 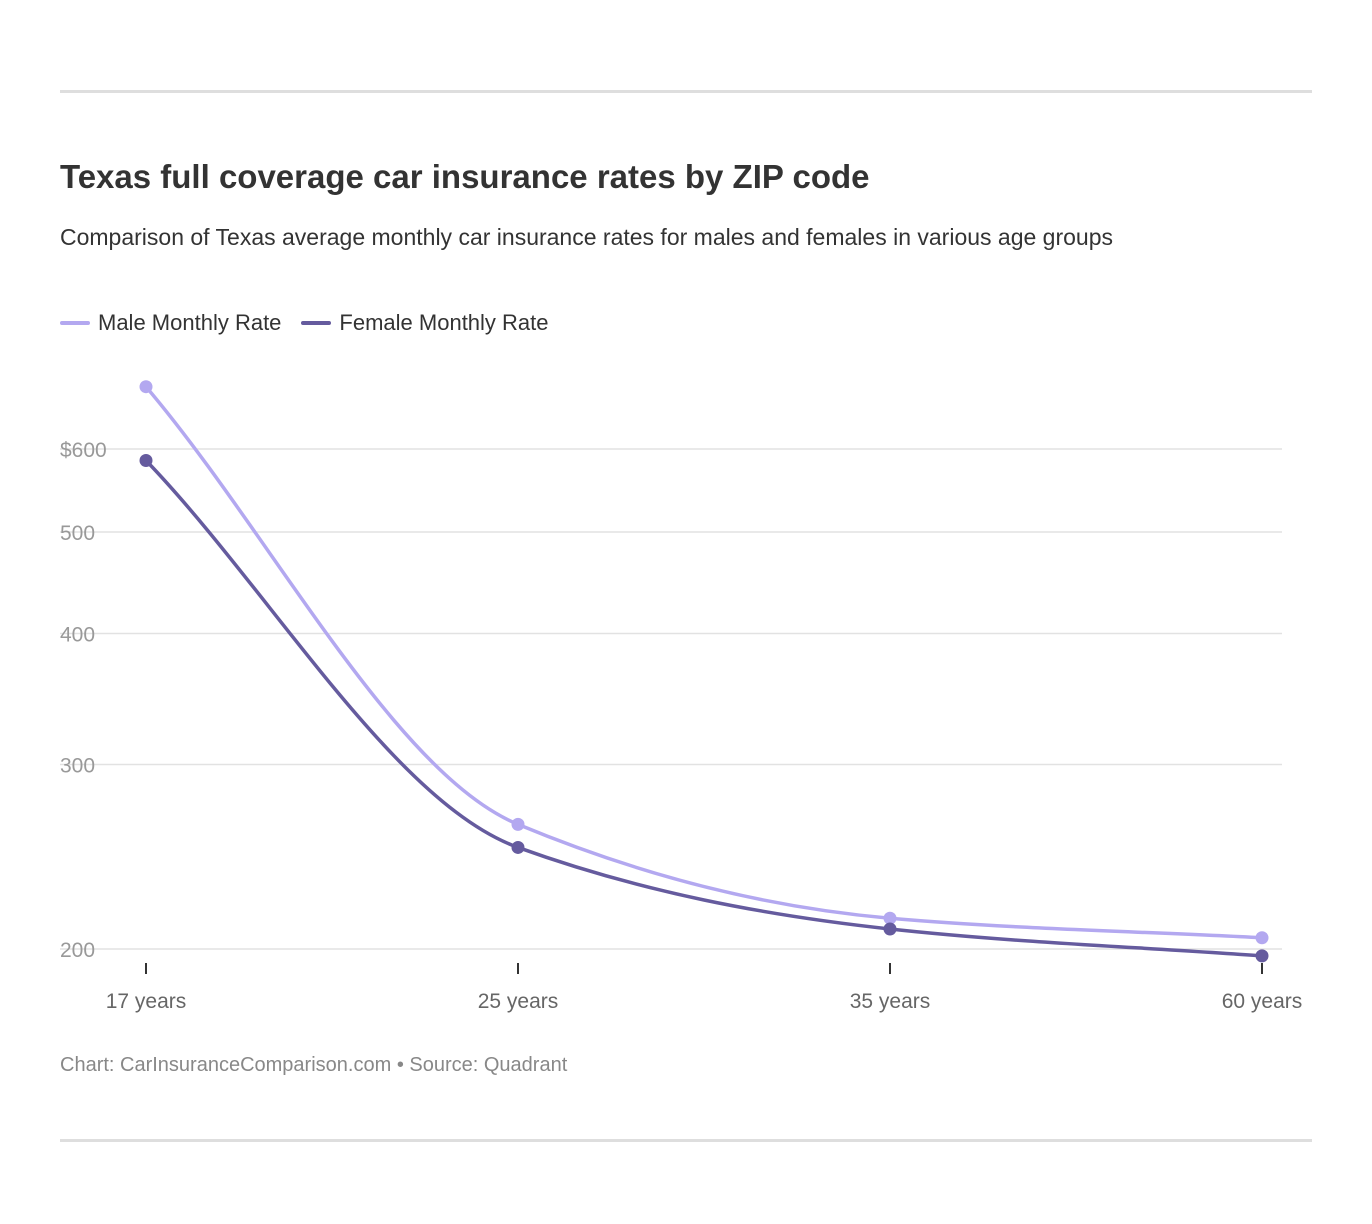 I want to click on x-tick-label-2: 35 years, so click(x=890, y=1001).